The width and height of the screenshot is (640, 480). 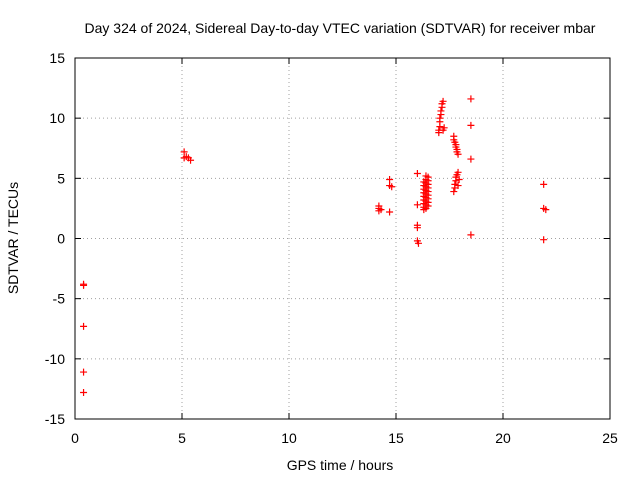 What do you see at coordinates (75, 438) in the screenshot?
I see `x-tick-label: 0` at bounding box center [75, 438].